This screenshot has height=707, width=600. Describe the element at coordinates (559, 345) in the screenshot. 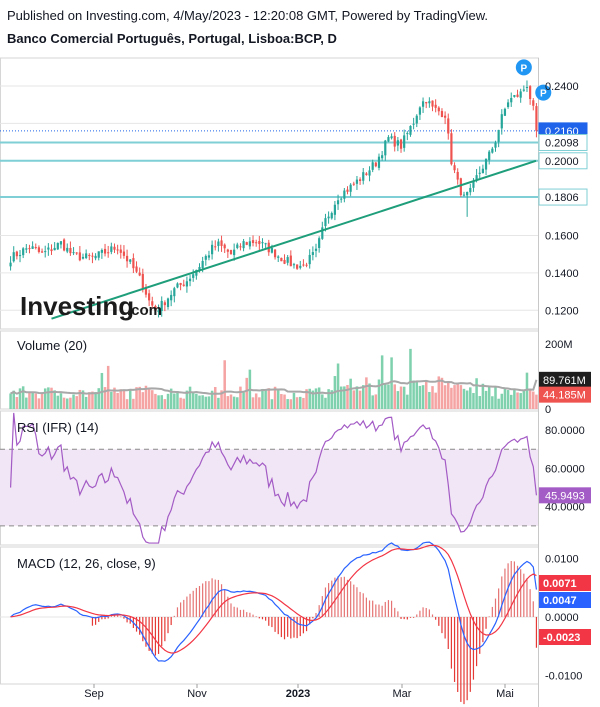

I see `volume-tick-label: 200M` at that location.